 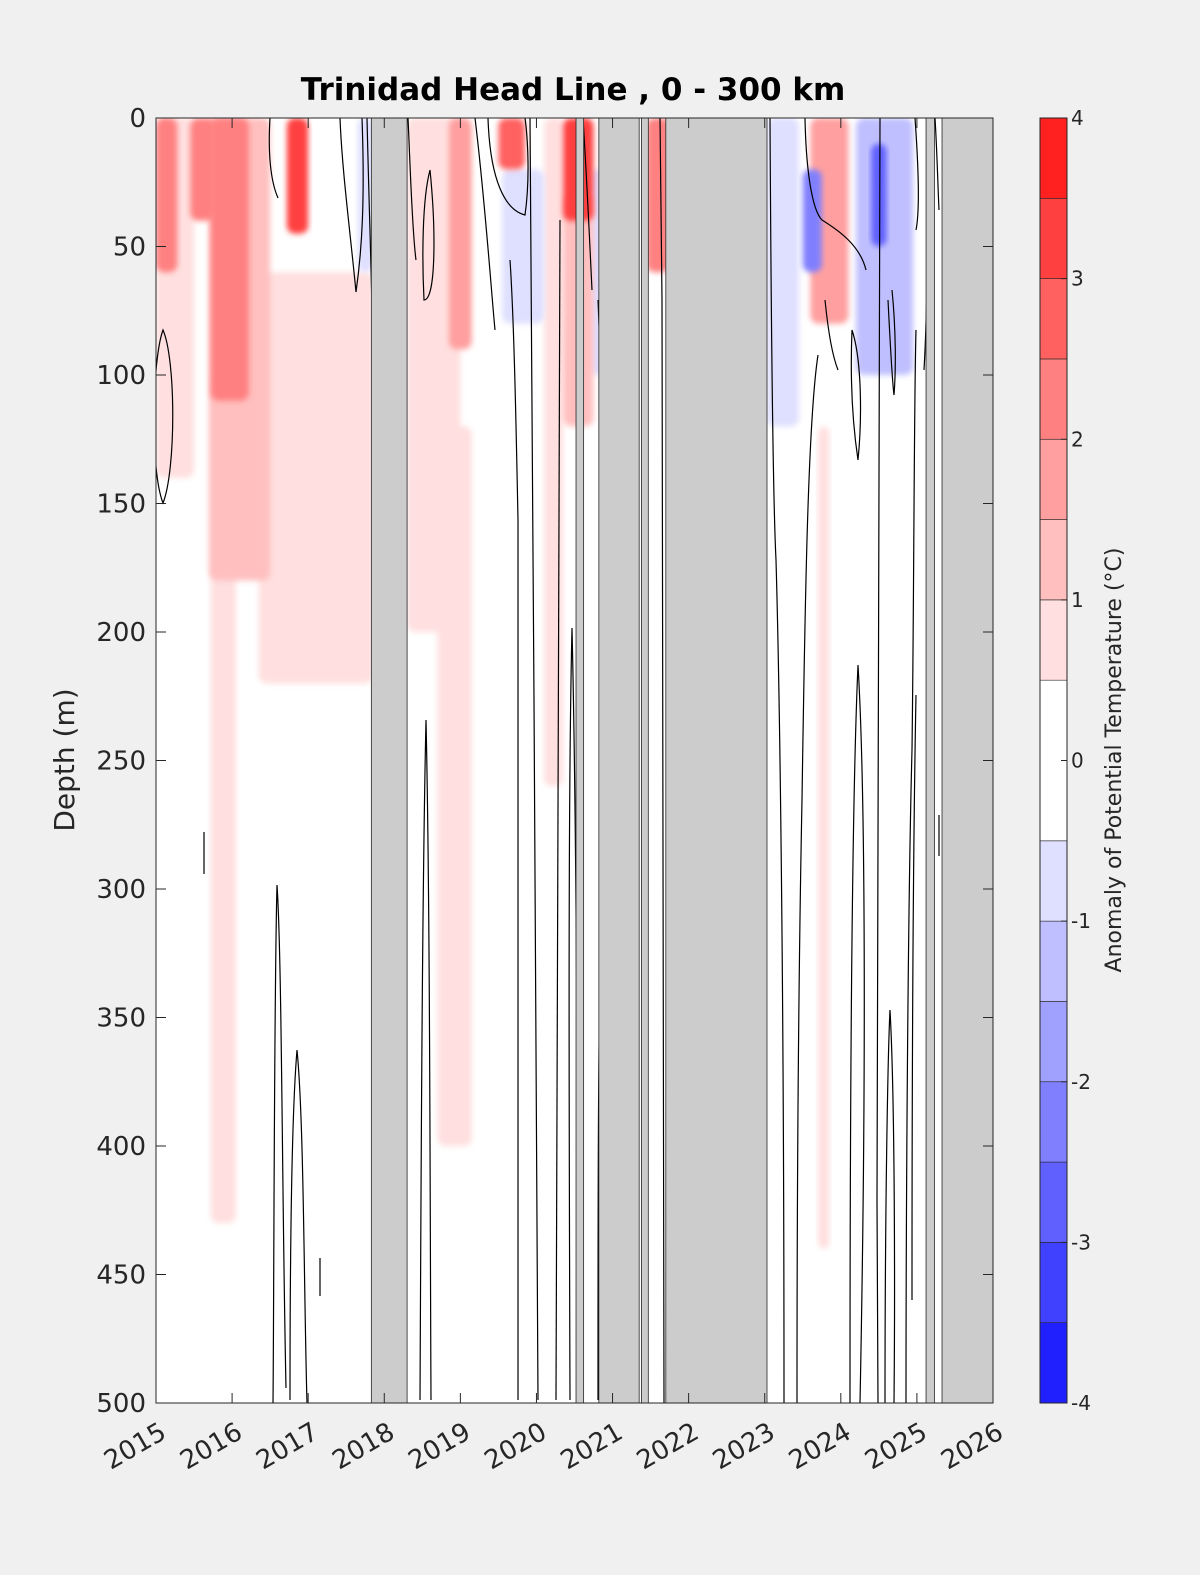 I want to click on colorbar-tick-label: 0, so click(x=1077, y=761).